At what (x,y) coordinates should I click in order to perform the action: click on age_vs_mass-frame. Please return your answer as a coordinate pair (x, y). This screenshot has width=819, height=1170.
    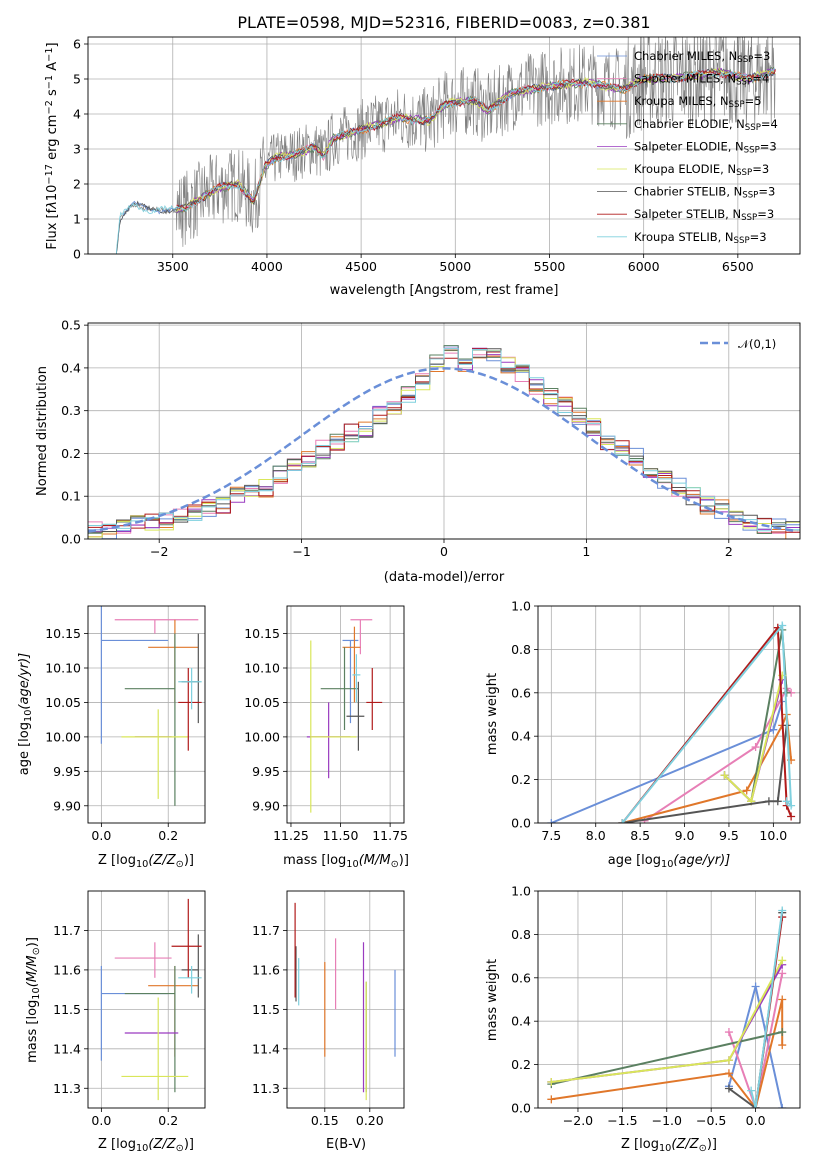
    Looking at the image, I should click on (345, 714).